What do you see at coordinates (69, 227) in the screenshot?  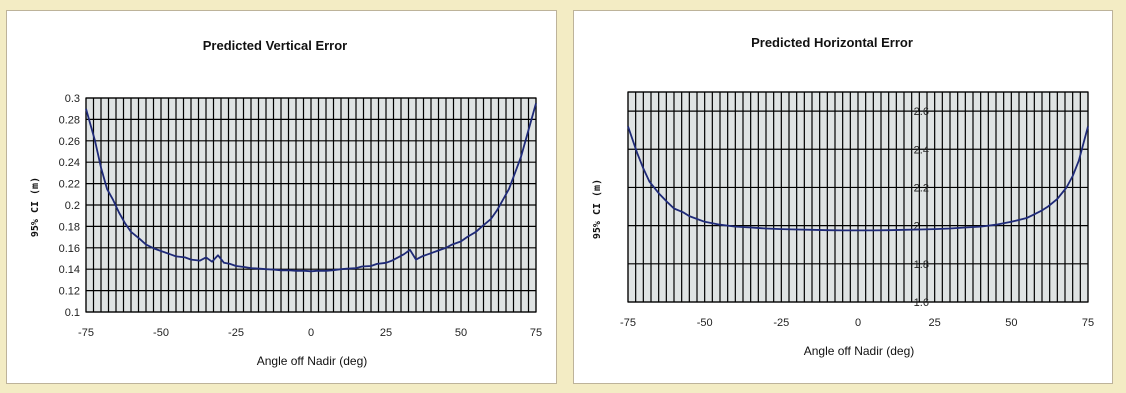 I see `y-tick-label: 0.18` at bounding box center [69, 227].